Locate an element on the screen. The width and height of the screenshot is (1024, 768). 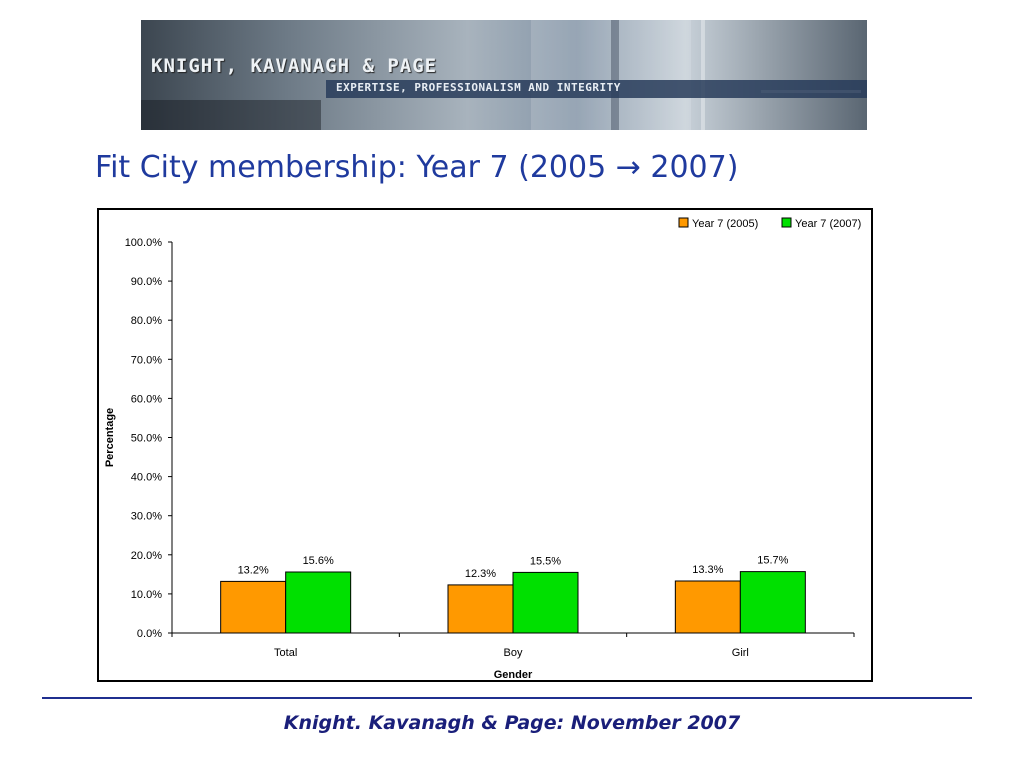
legend-label: Year 7 (2005) is located at coordinates (725, 224).